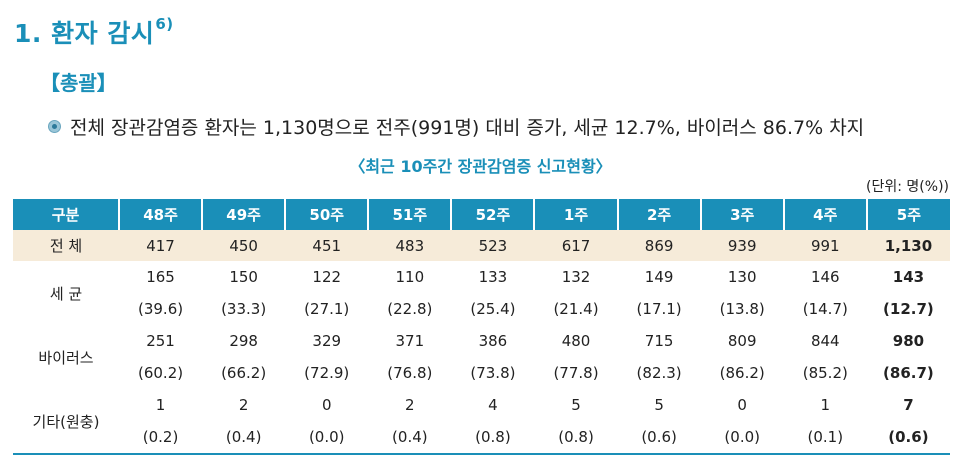 This screenshot has width=961, height=460. I want to click on count-cell: 143, so click(908, 277).